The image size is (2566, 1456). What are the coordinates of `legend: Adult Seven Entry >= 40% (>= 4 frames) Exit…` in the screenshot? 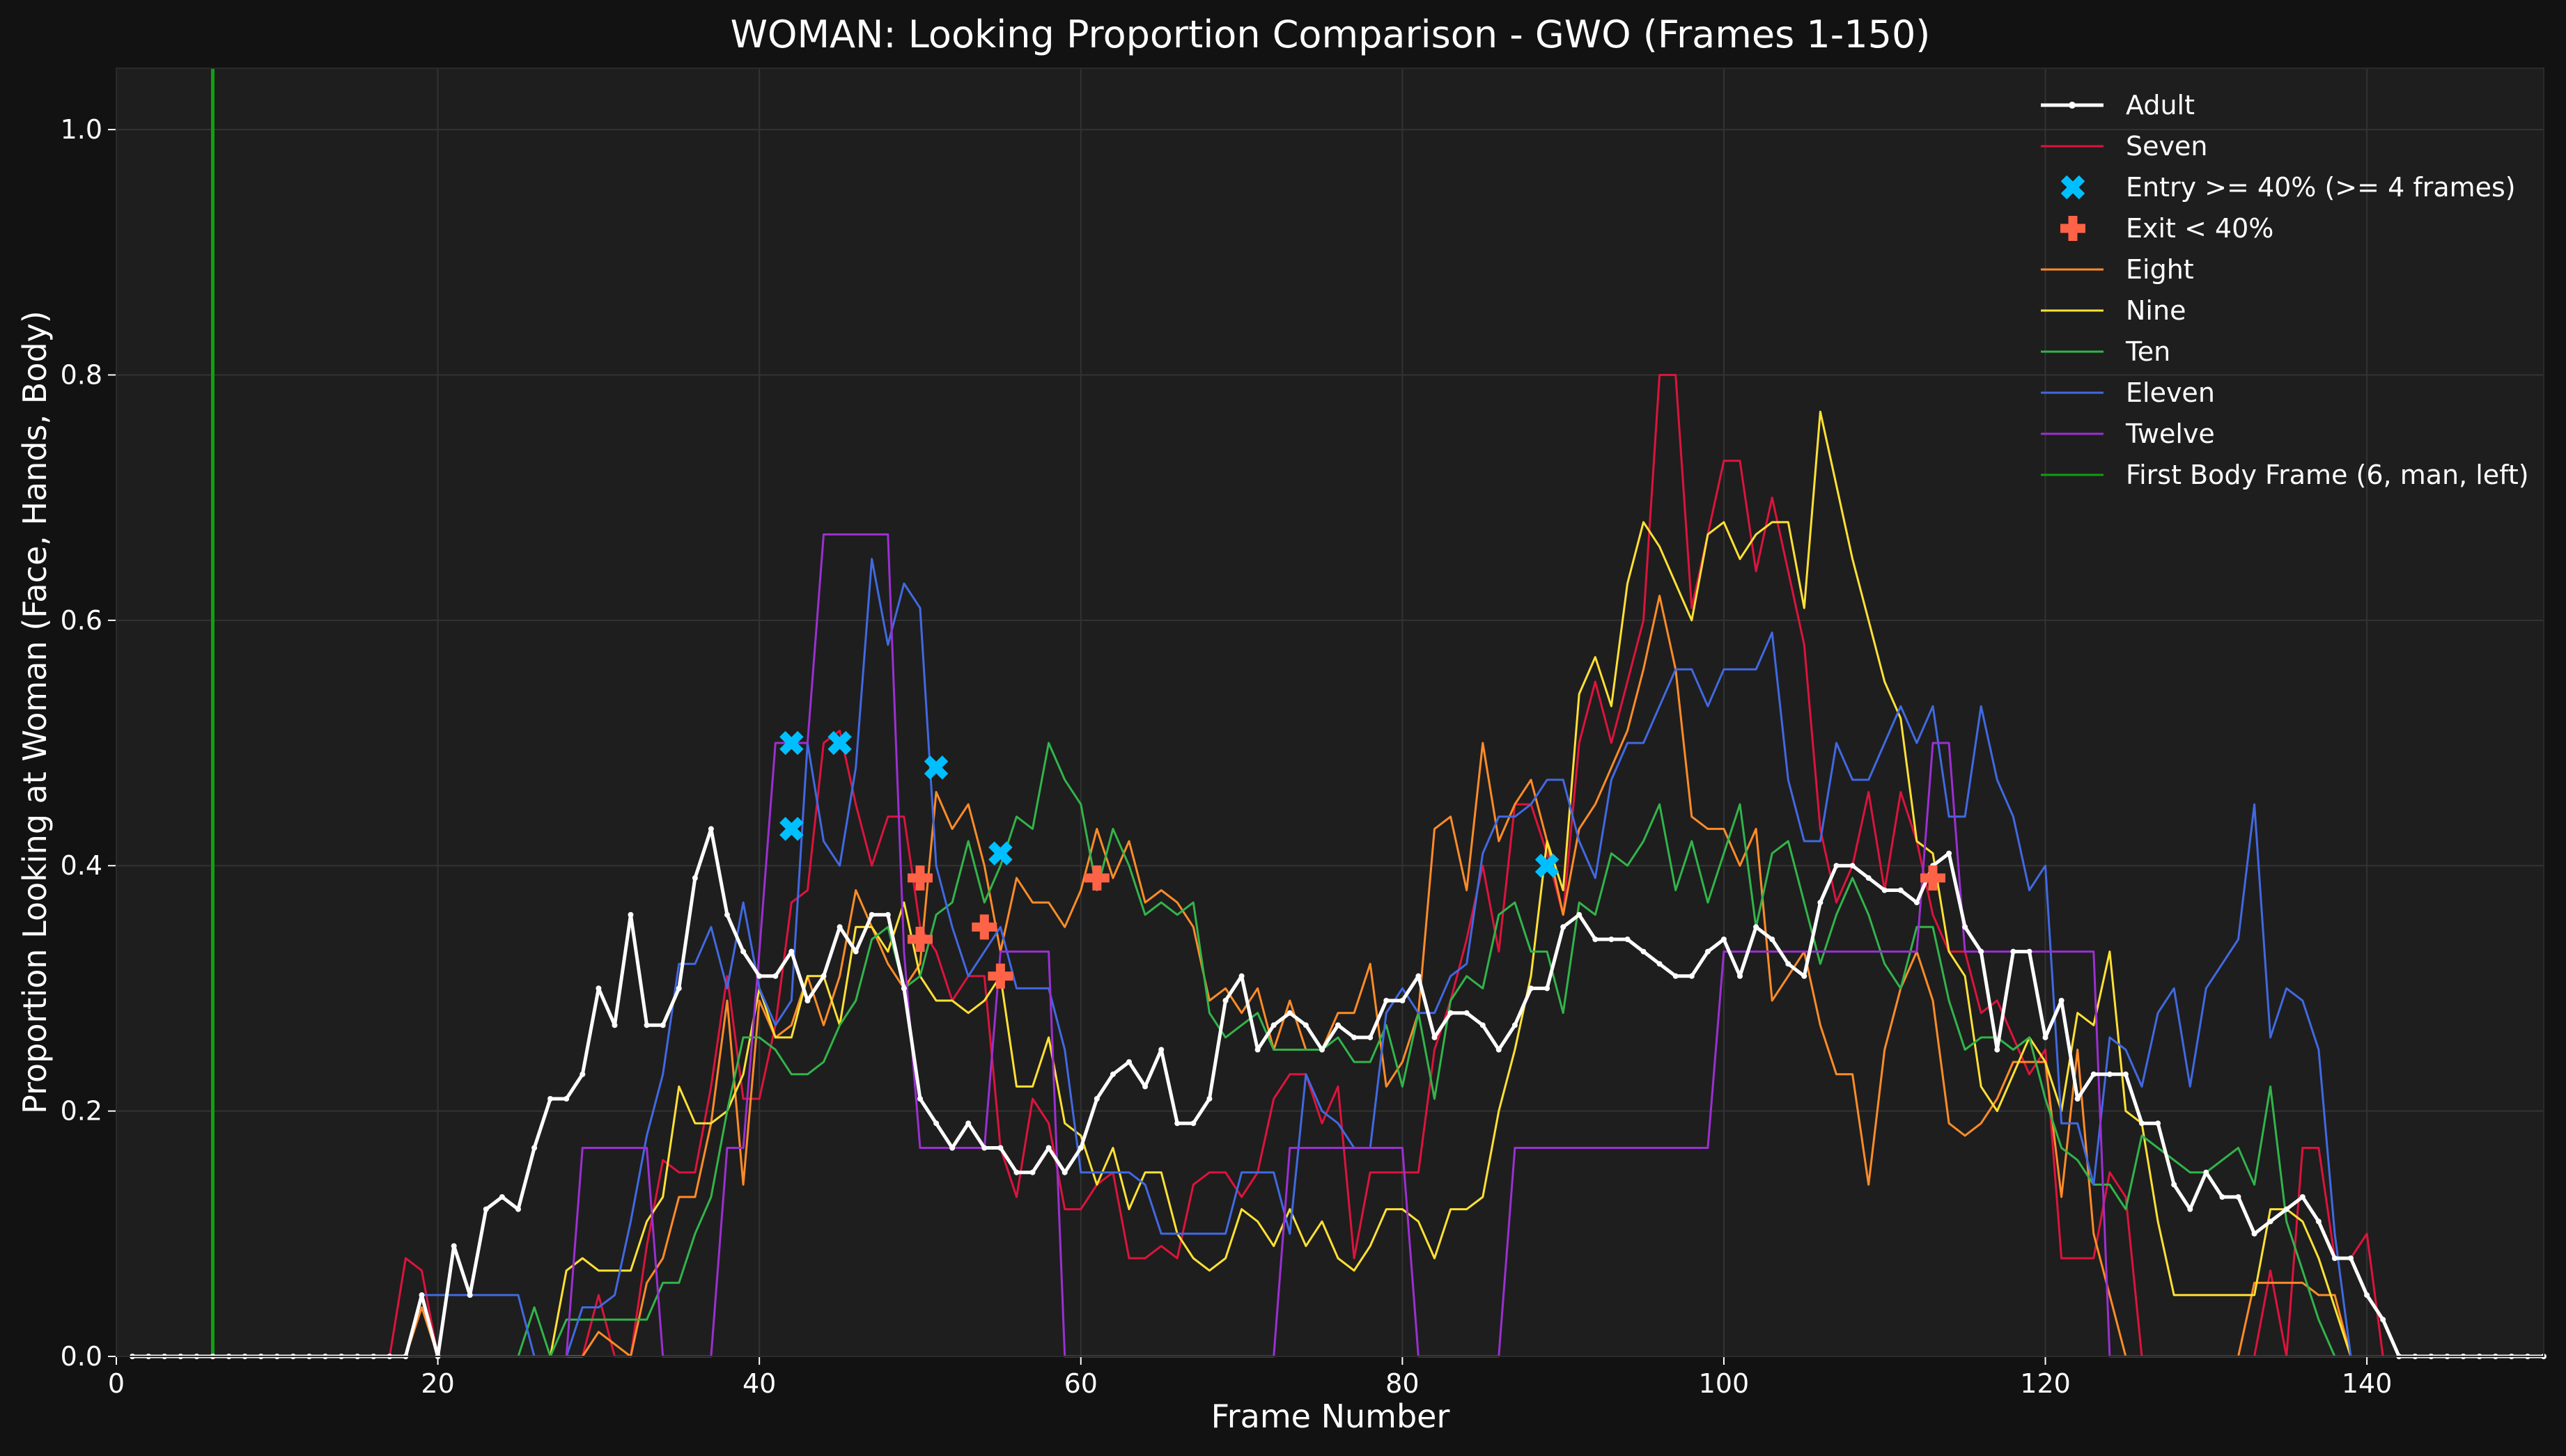 It's located at (2285, 290).